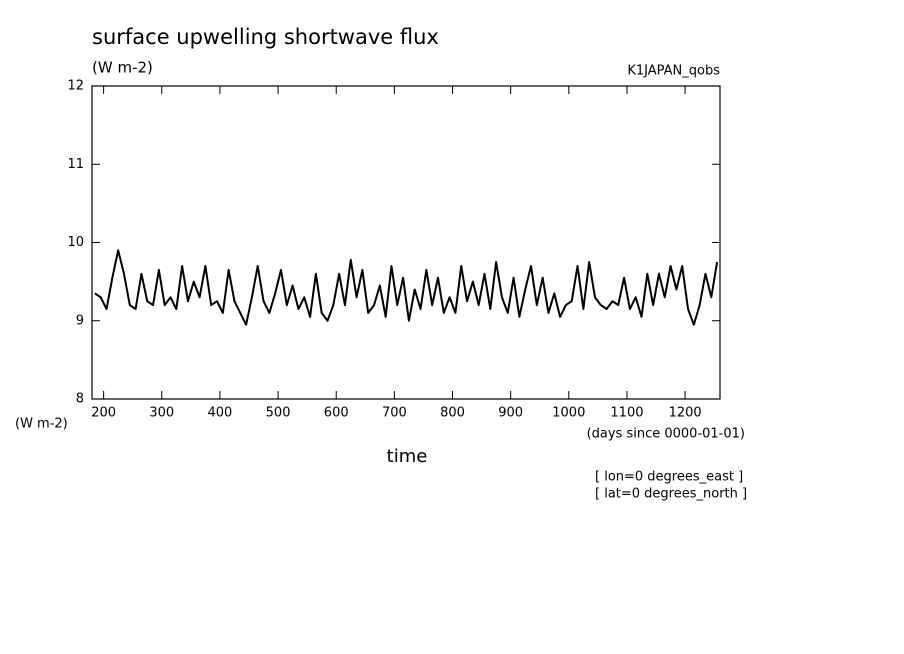  Describe the element at coordinates (626, 413) in the screenshot. I see `x-tick-label: 1100` at that location.